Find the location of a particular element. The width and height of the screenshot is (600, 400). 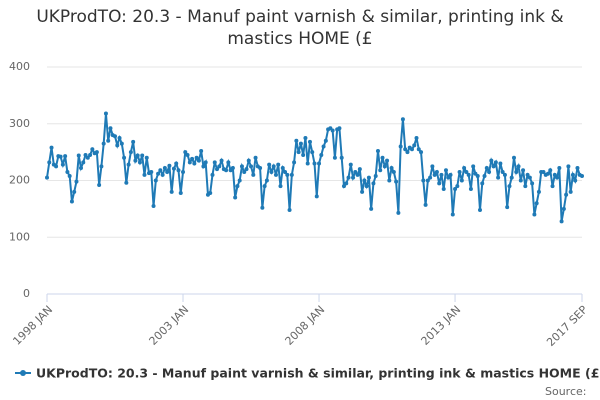

x-tick-label: 1998 JAN is located at coordinates (32, 325).